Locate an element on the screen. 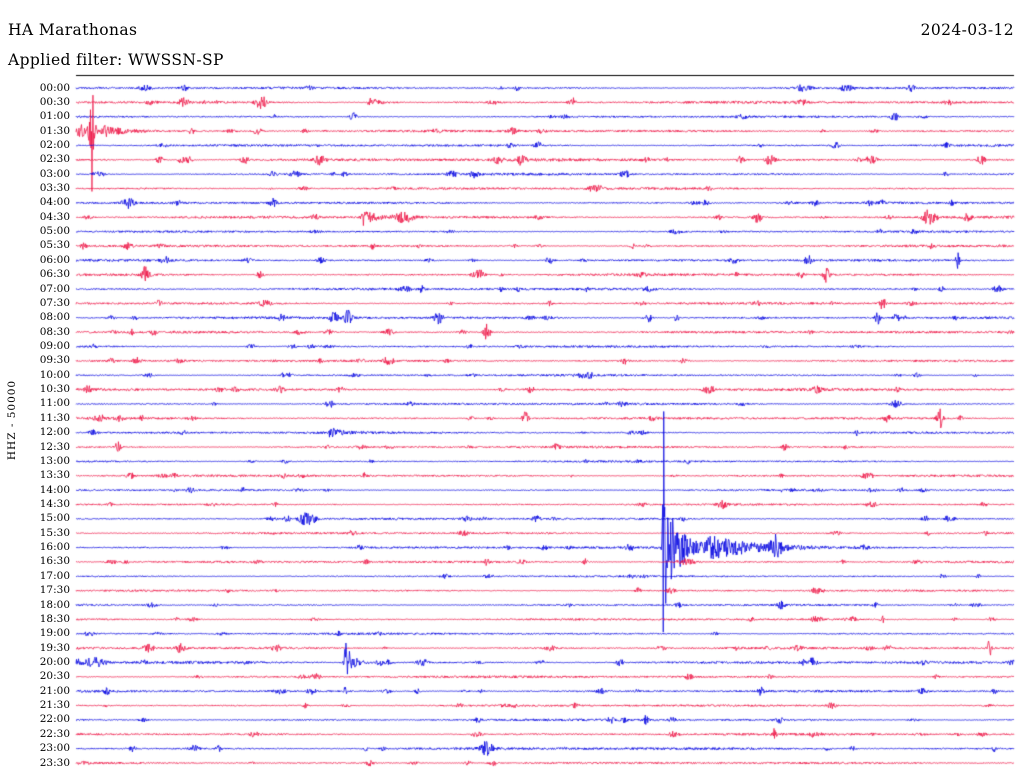 The image size is (1024, 780). row-label: 18:30 is located at coordinates (54, 618).